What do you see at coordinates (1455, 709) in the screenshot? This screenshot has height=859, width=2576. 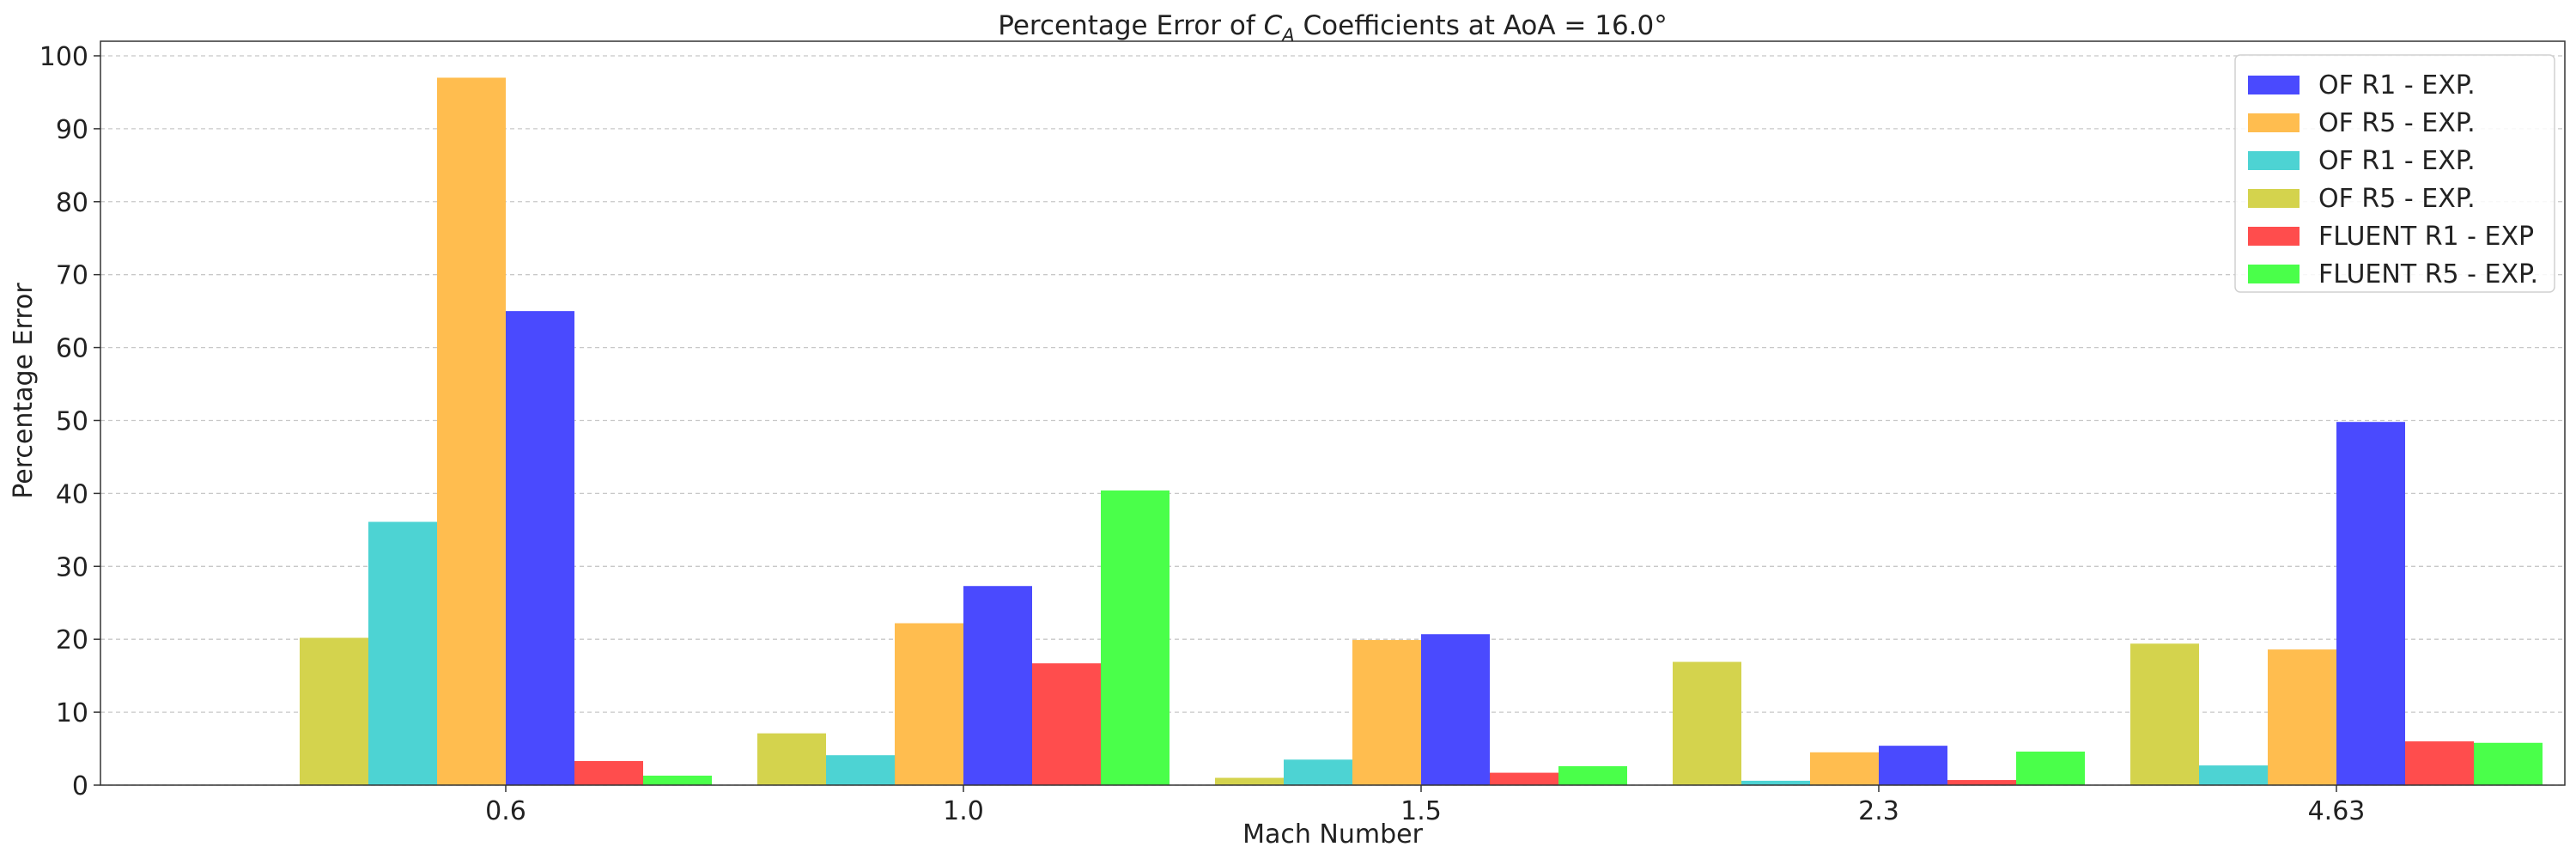 I see `bar-1-1.5` at bounding box center [1455, 709].